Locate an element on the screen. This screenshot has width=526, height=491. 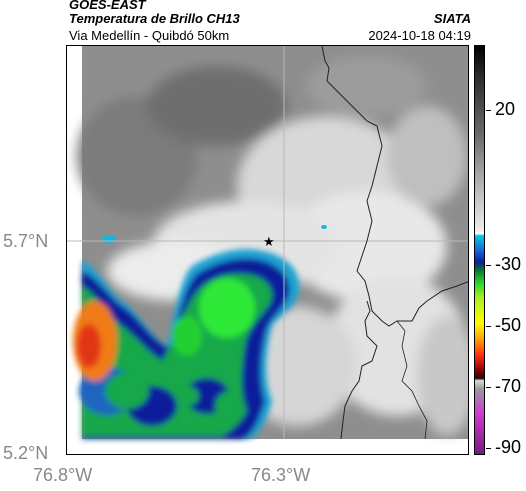
satellite-title: GOES-EAST is located at coordinates (107, 6).